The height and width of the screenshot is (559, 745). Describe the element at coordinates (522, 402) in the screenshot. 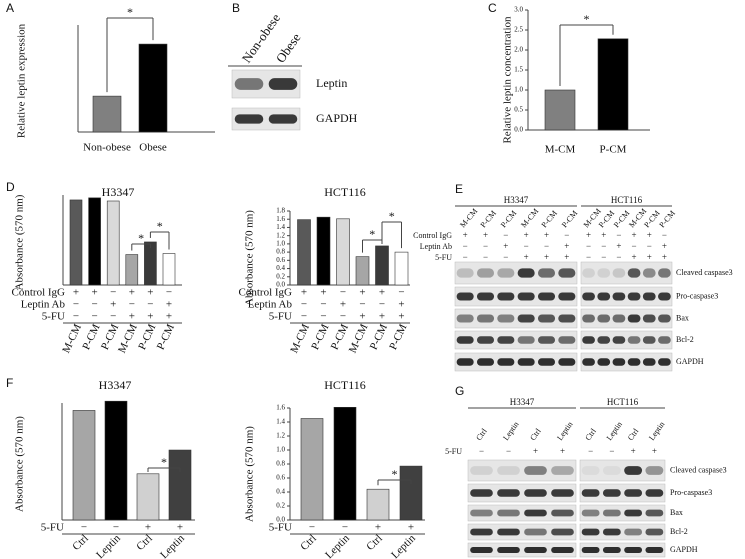

I see `blot-group-label: H3347` at that location.